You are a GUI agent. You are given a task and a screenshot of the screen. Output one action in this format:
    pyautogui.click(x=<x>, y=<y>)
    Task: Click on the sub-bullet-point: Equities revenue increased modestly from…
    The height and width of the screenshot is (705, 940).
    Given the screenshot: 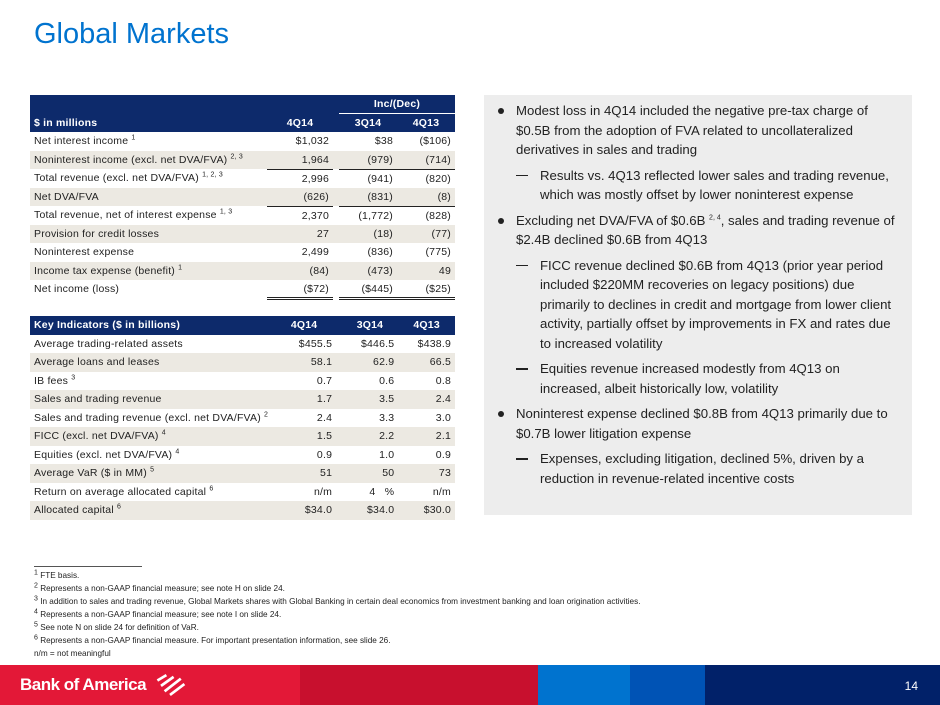 What is the action you would take?
    pyautogui.click(x=696, y=378)
    